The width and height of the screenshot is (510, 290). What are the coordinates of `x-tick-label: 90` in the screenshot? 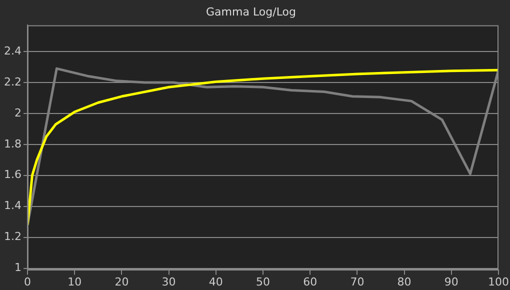 It's located at (451, 281).